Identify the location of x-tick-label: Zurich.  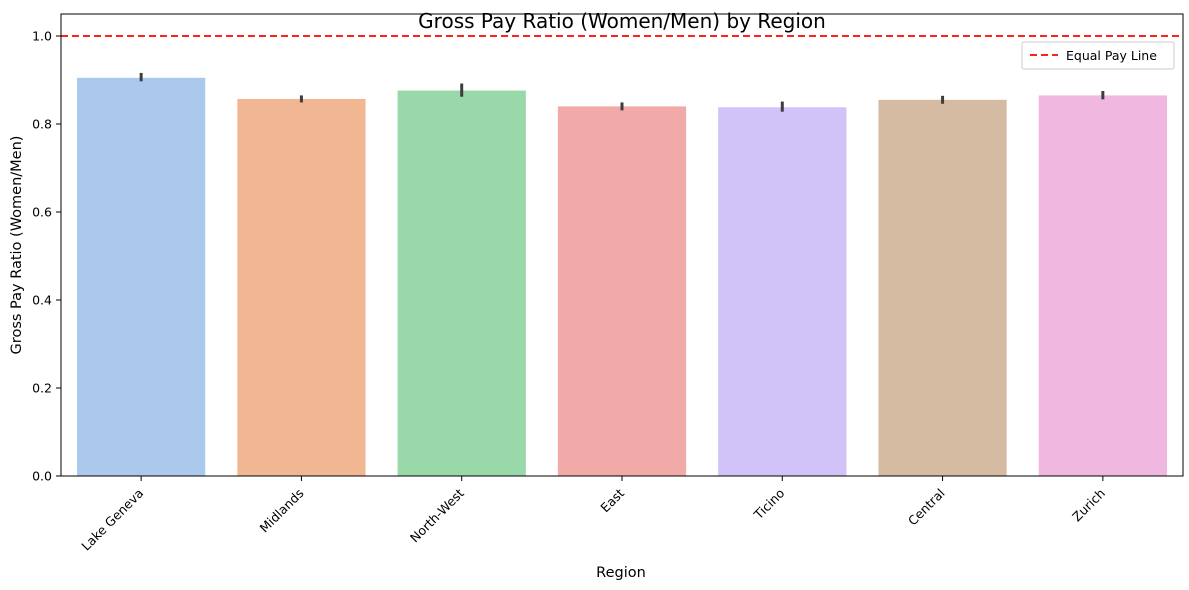
(1088, 505).